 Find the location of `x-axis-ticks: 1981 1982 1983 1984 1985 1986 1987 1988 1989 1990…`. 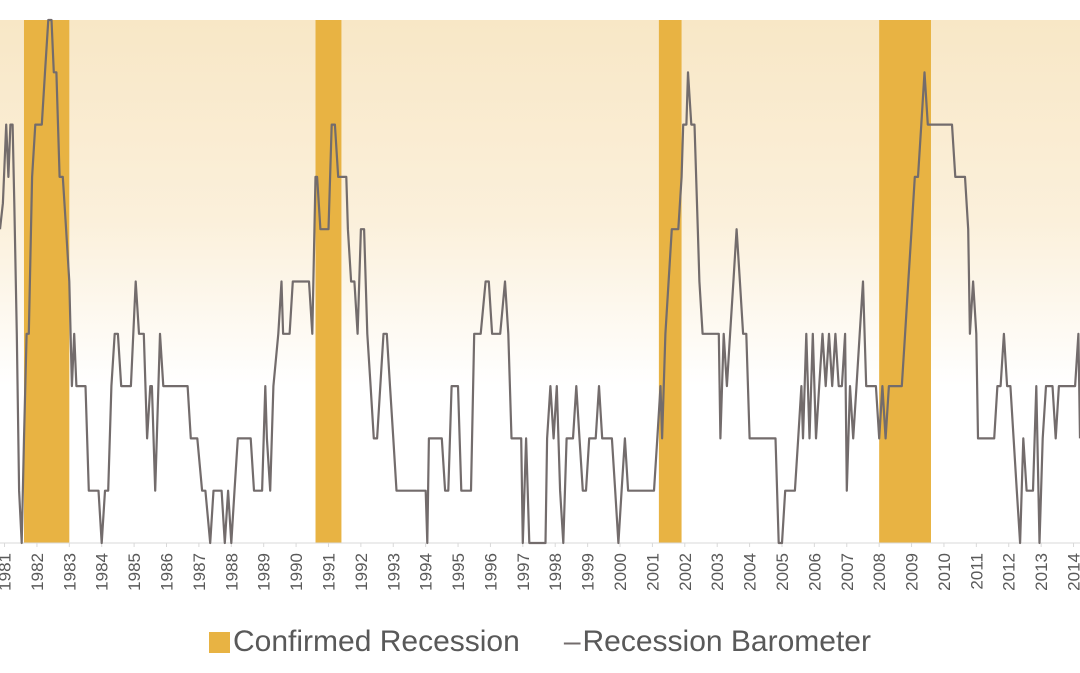

x-axis-ticks: 1981 1982 1983 1984 1985 1986 1987 1988 1989 1990… is located at coordinates (540, 567).